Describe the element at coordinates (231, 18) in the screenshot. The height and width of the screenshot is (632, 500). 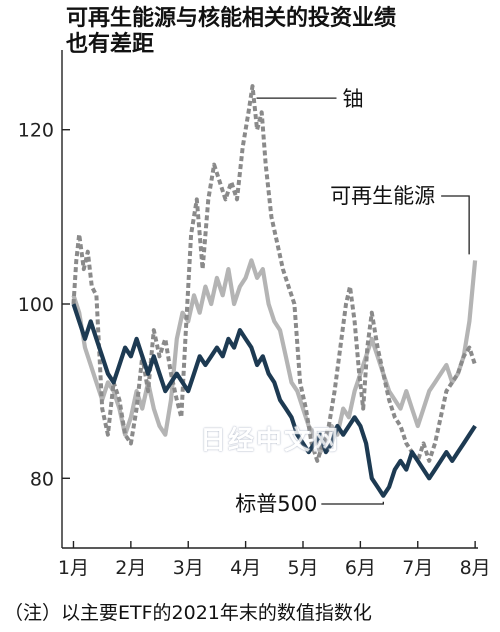
I see `chart-title-line-1: 可再生能源与核能相关的投资业绩` at that location.